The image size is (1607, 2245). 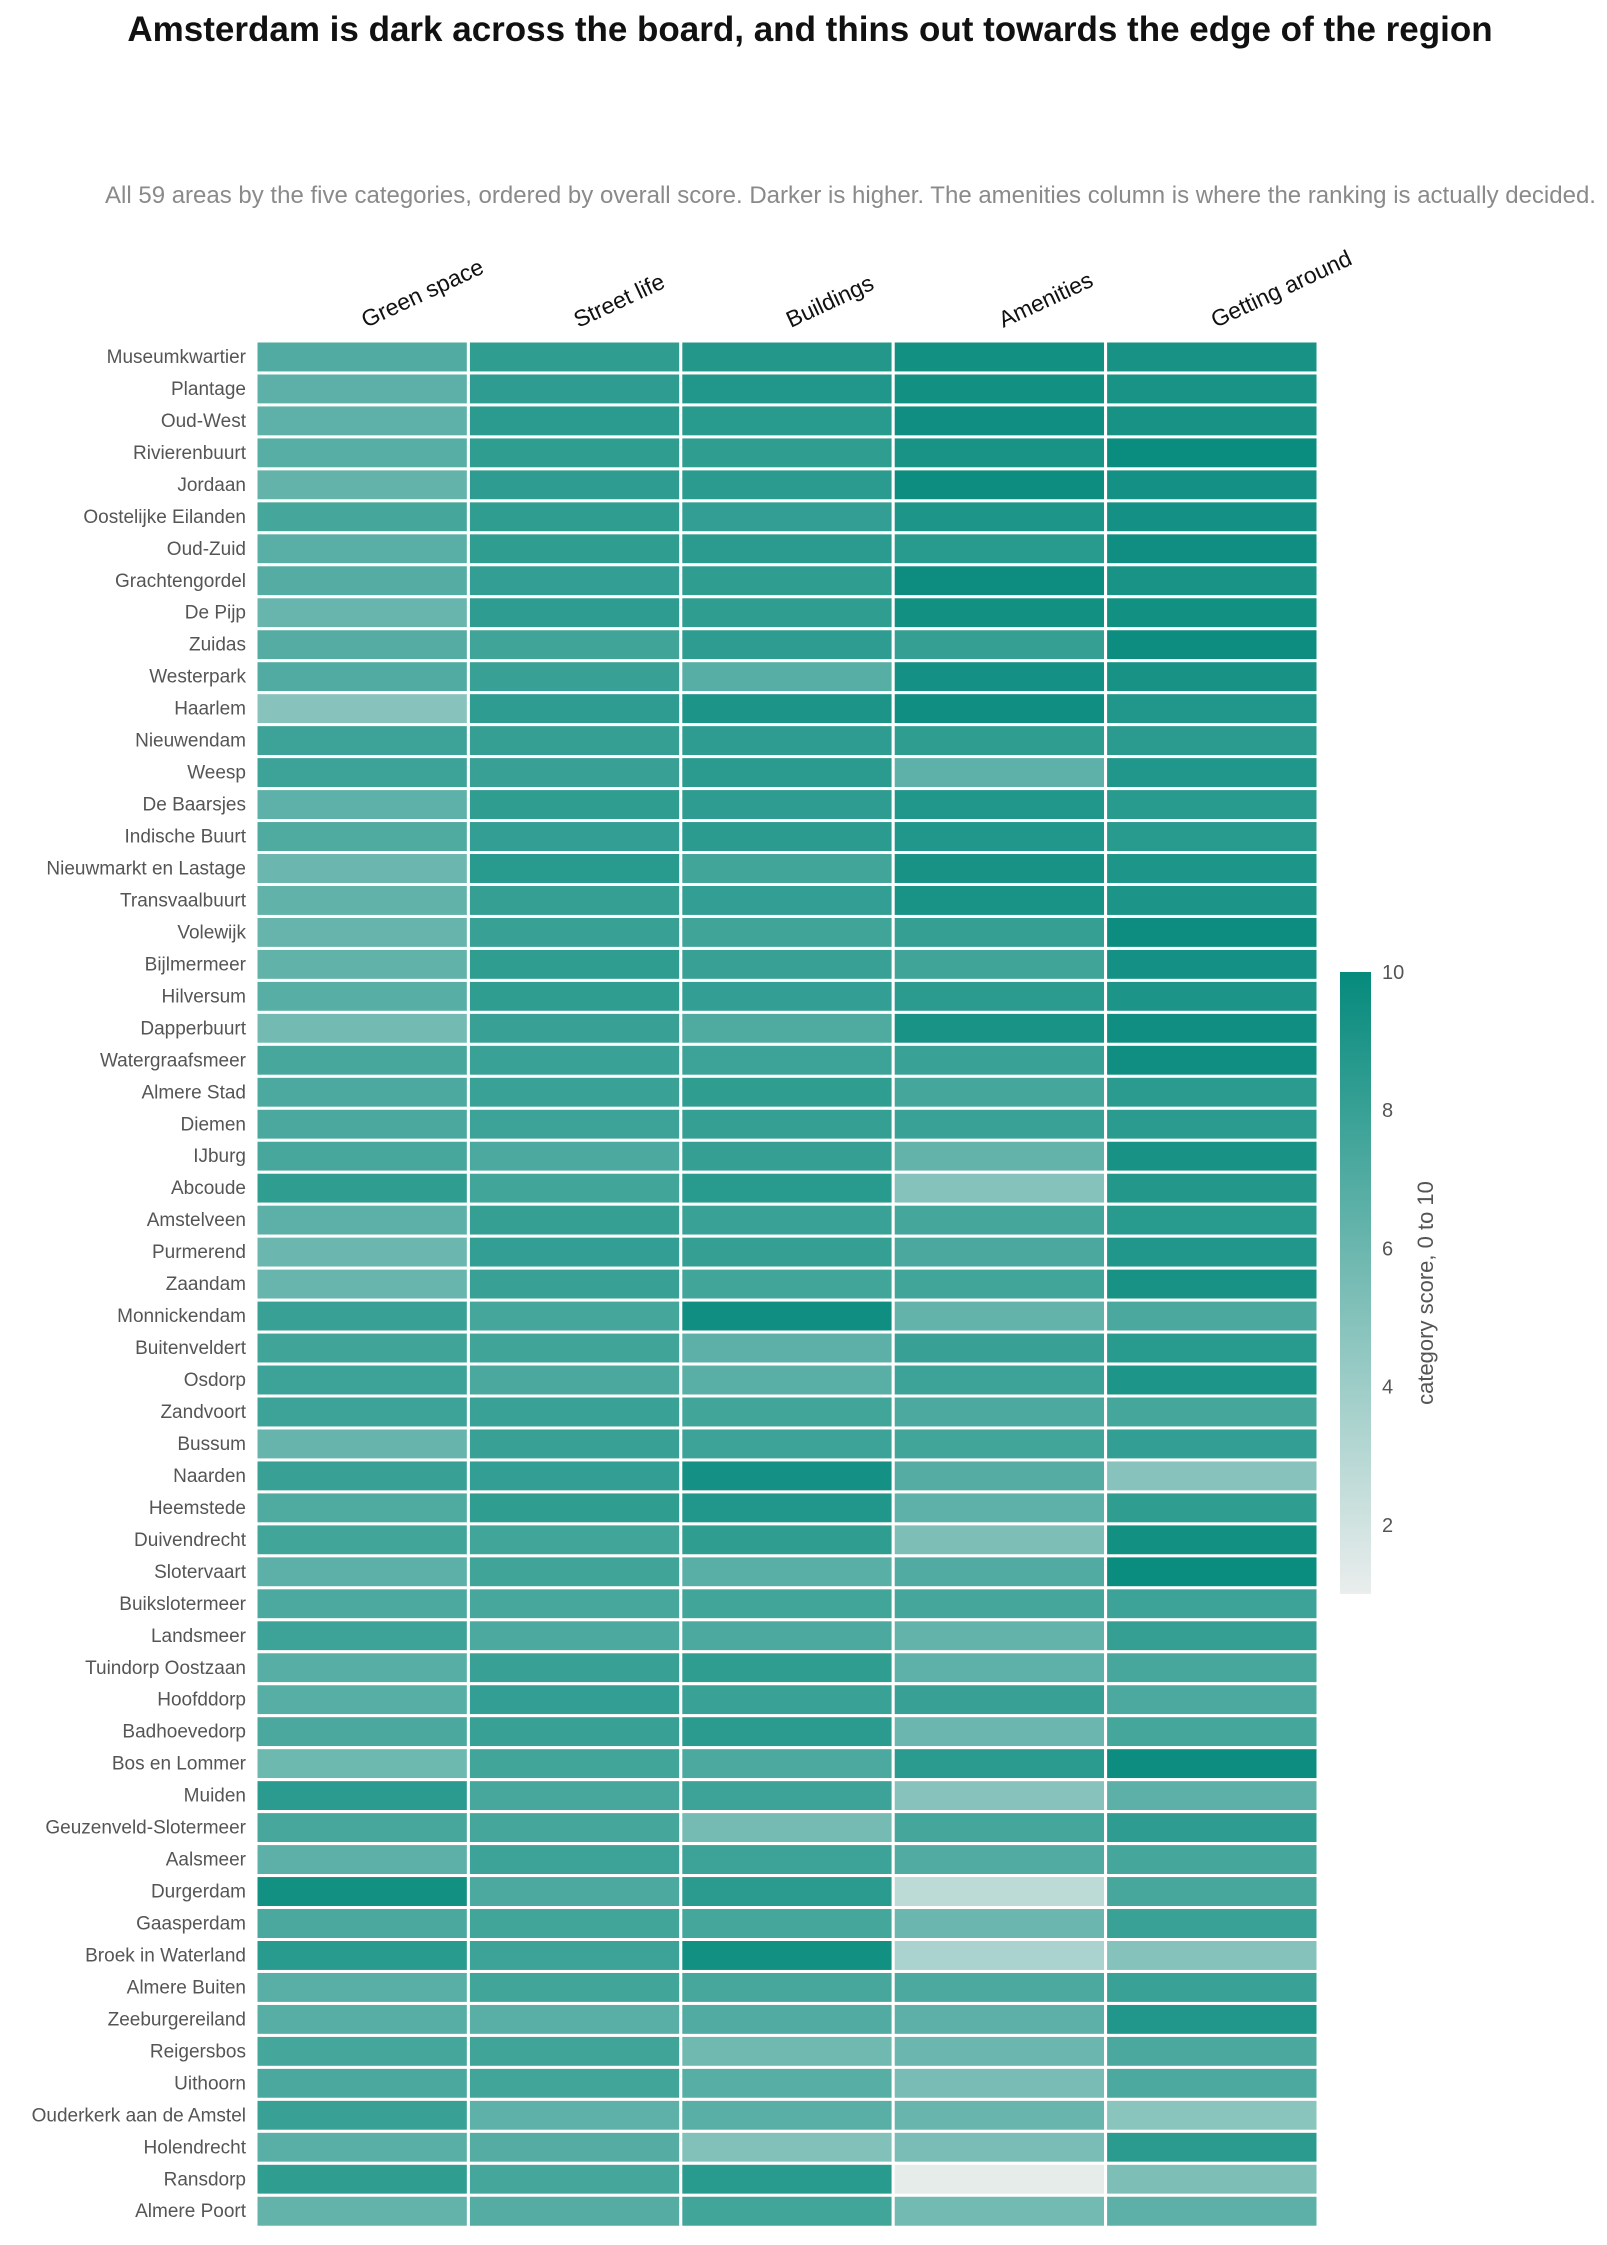 What do you see at coordinates (1393, 973) in the screenshot?
I see `colorbar-tick-label: 10` at bounding box center [1393, 973].